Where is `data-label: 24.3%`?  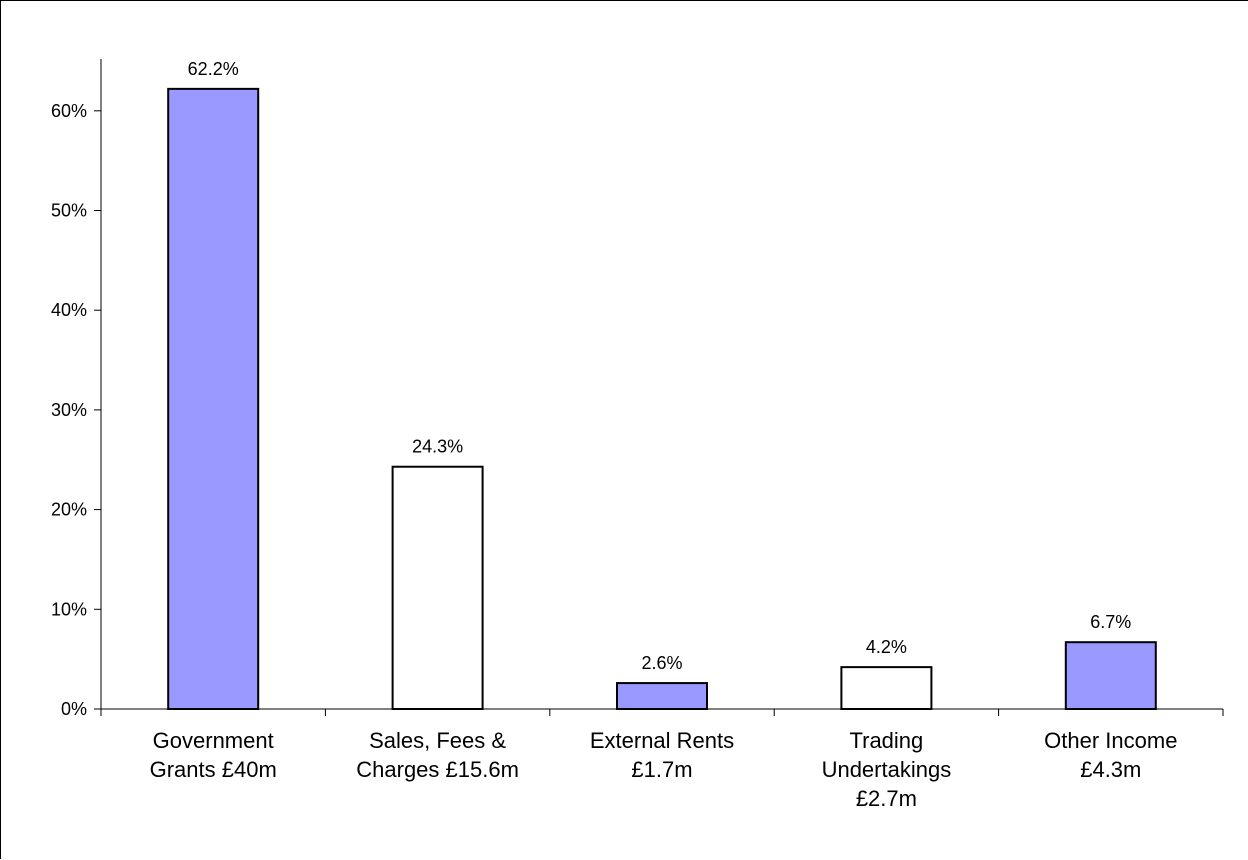 data-label: 24.3% is located at coordinates (437, 447).